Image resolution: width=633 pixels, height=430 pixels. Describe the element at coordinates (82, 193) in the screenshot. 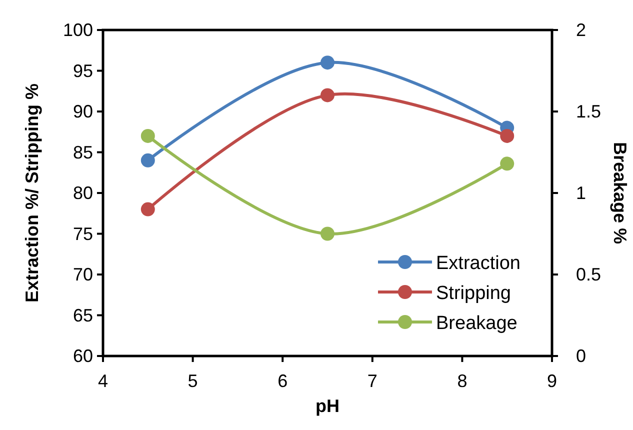

I see `y-tick-label: 80` at that location.